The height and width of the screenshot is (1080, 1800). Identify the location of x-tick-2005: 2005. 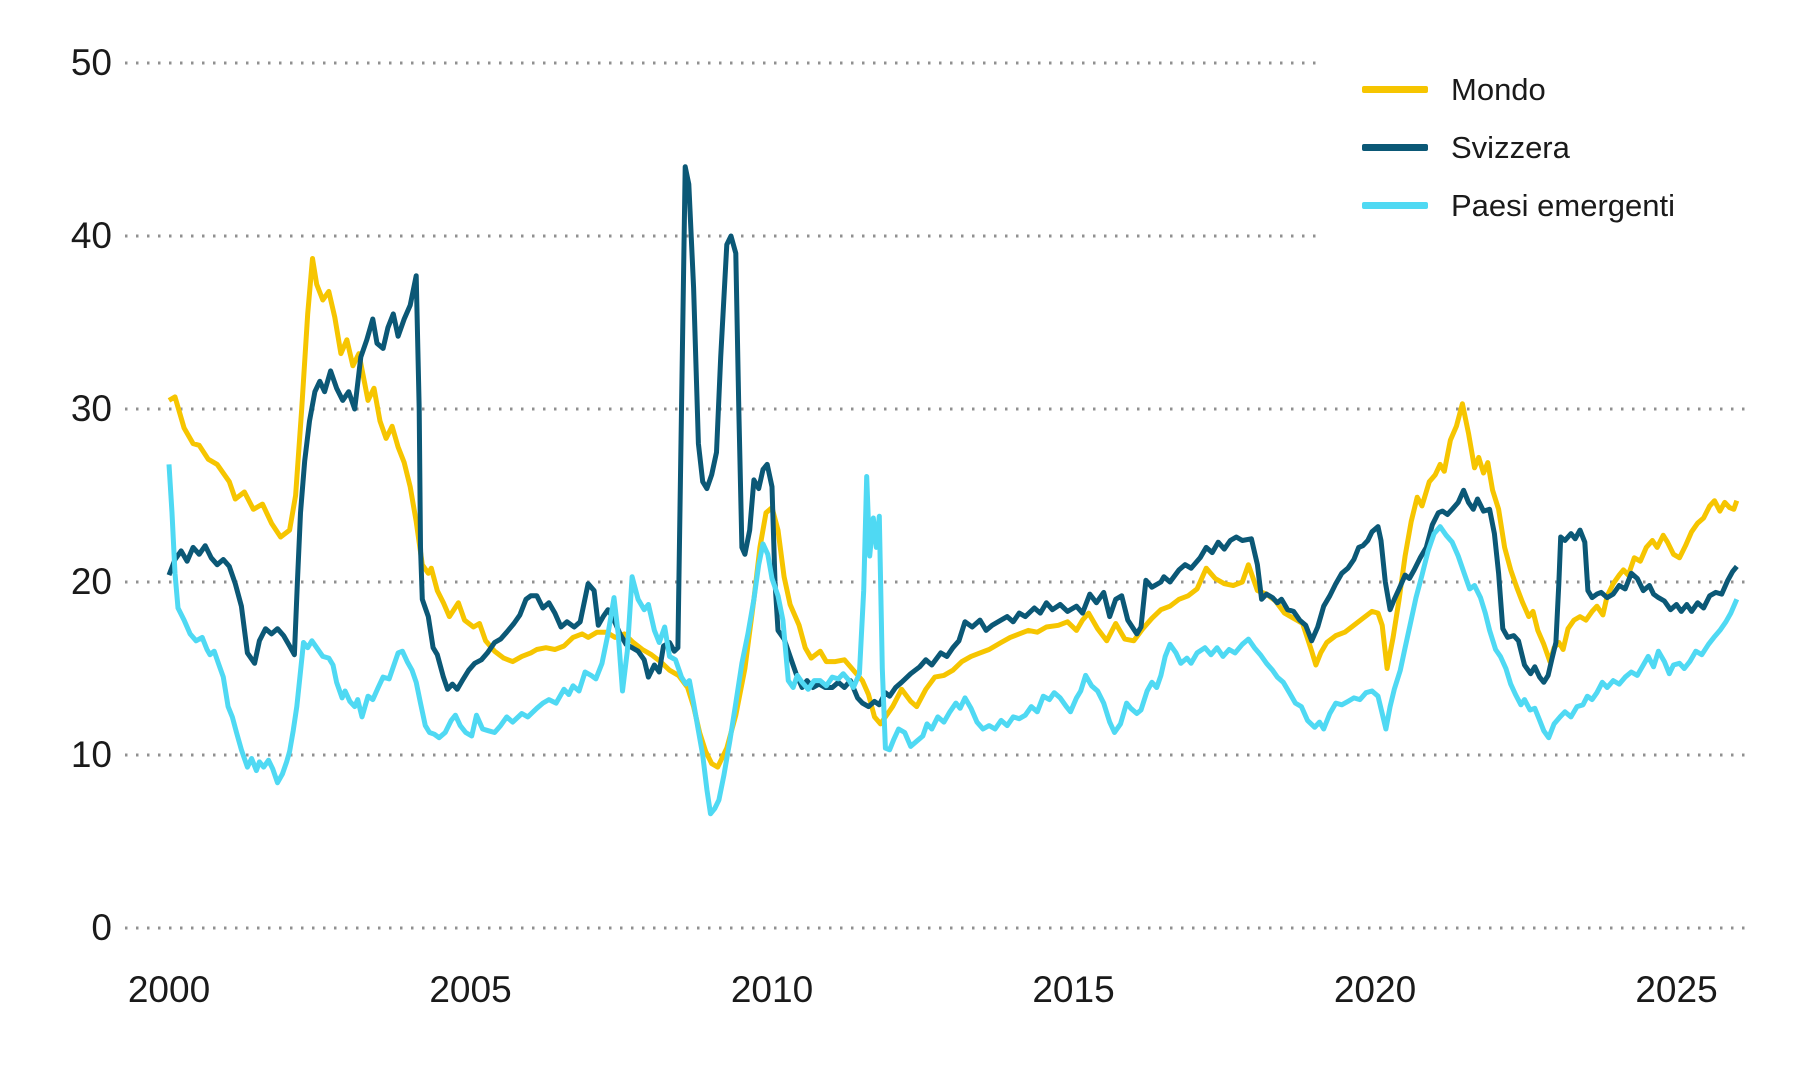
(470, 989).